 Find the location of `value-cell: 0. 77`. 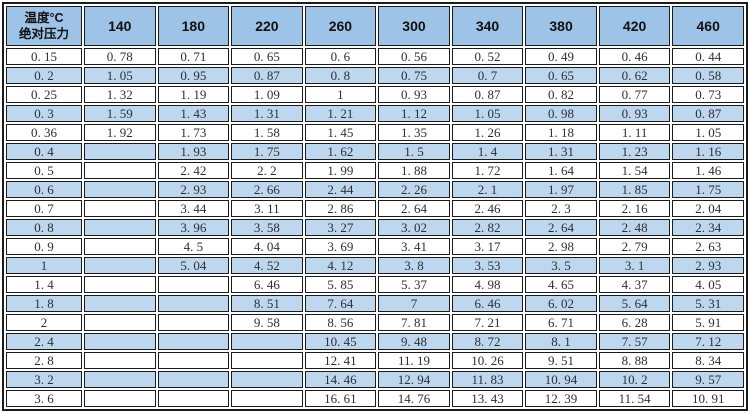

value-cell: 0. 77 is located at coordinates (634, 94).